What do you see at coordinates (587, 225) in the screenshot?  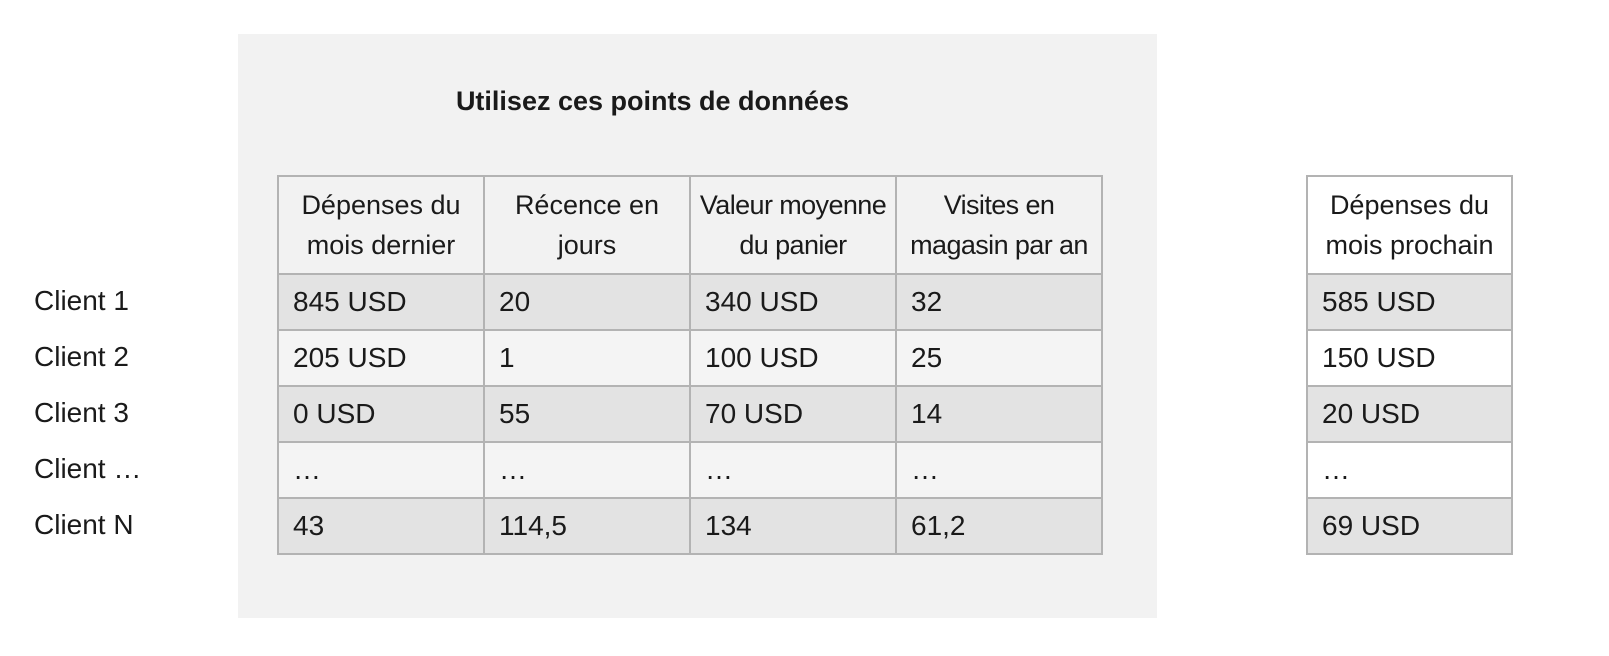 I see `header-cell-recency: Récence en jours` at bounding box center [587, 225].